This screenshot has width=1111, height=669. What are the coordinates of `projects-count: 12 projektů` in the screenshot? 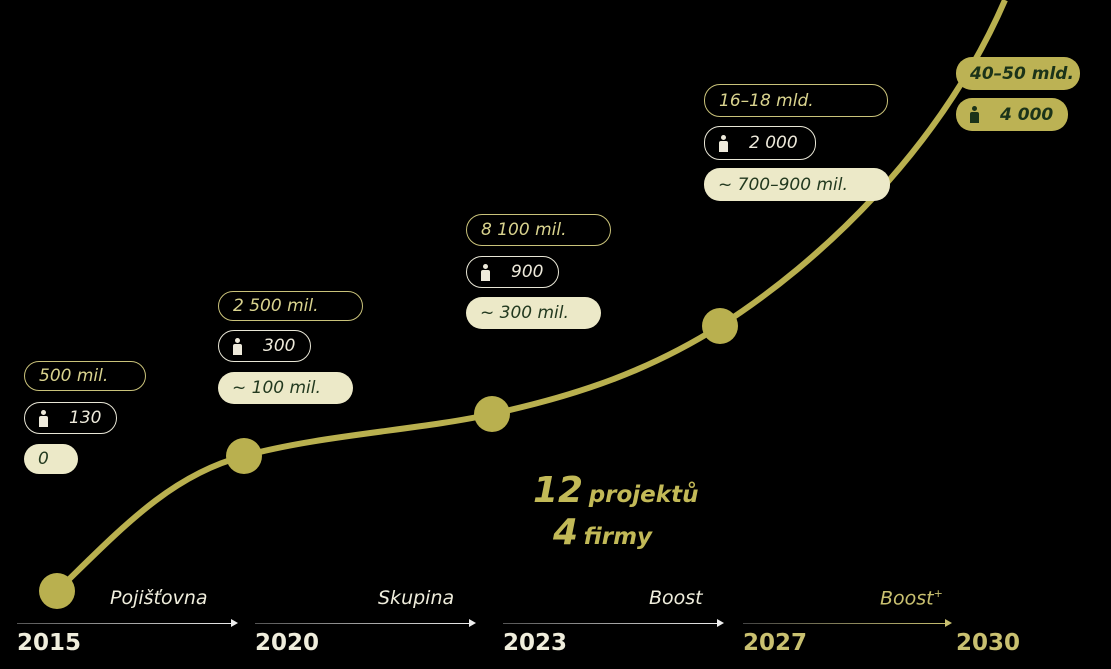 It's located at (615, 490).